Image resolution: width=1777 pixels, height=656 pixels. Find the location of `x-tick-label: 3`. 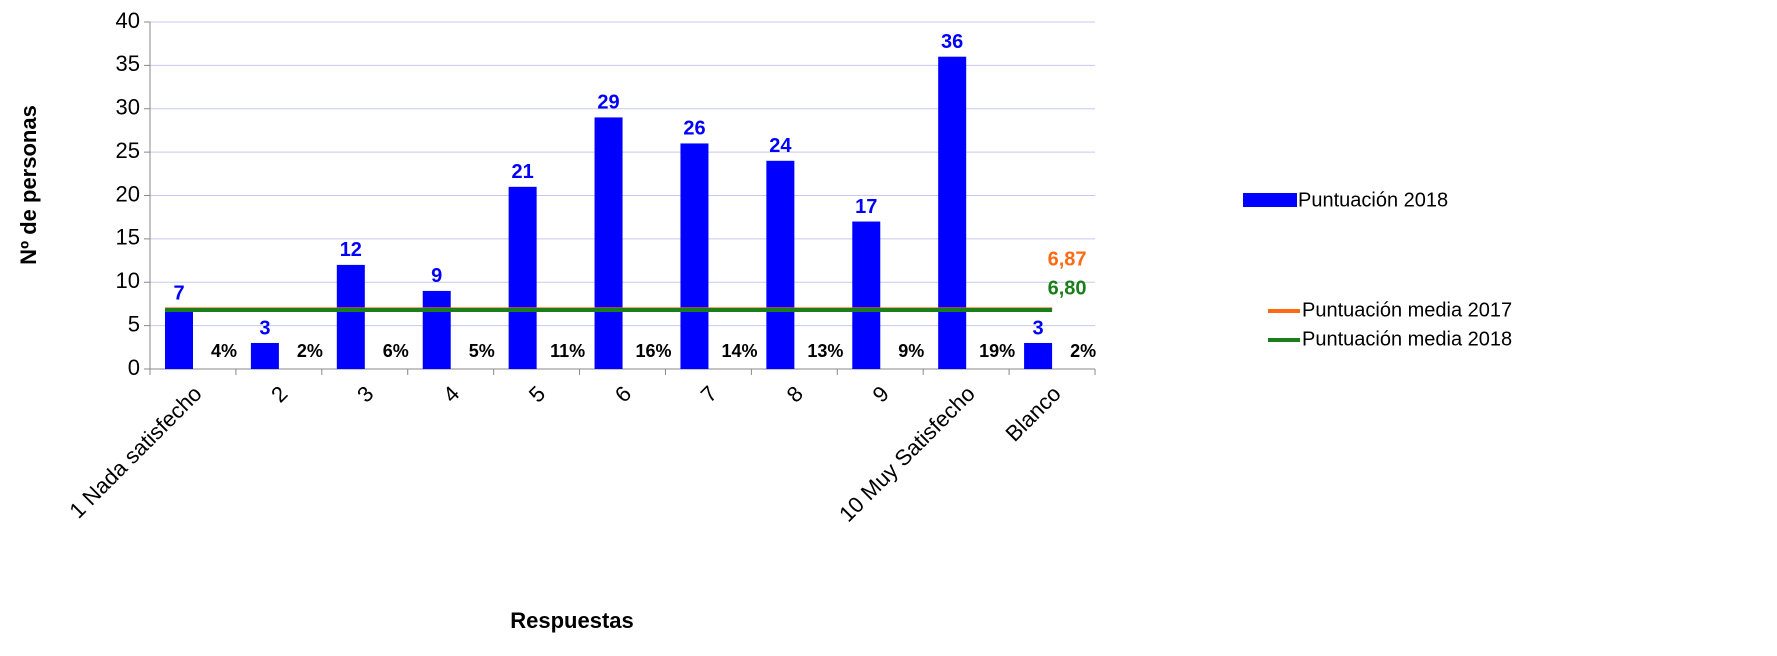

x-tick-label: 3 is located at coordinates (365, 394).